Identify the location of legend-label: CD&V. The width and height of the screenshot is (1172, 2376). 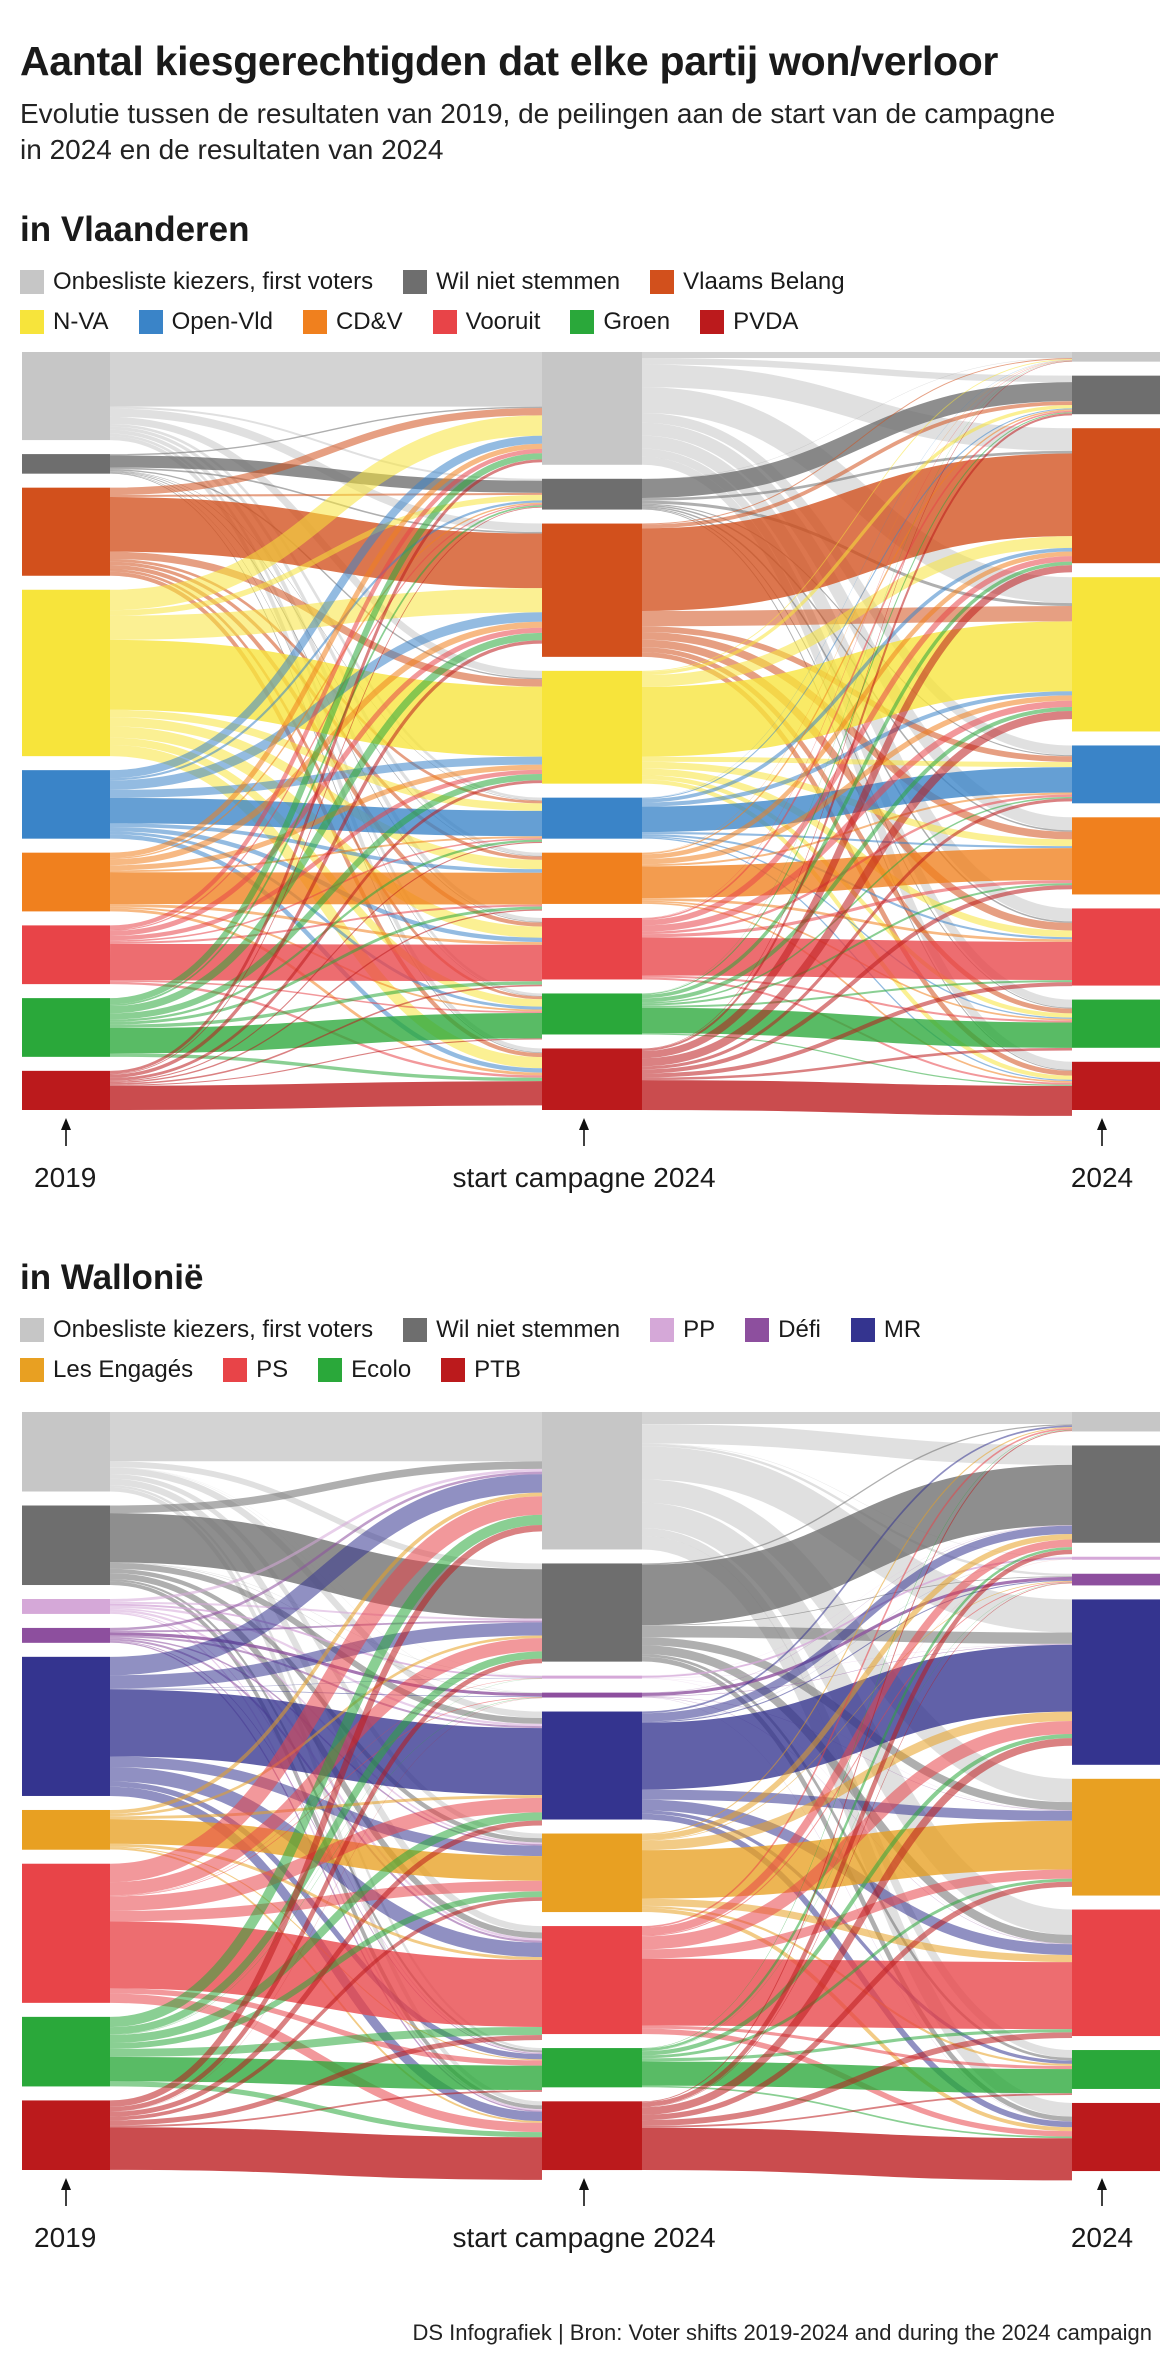
(369, 321).